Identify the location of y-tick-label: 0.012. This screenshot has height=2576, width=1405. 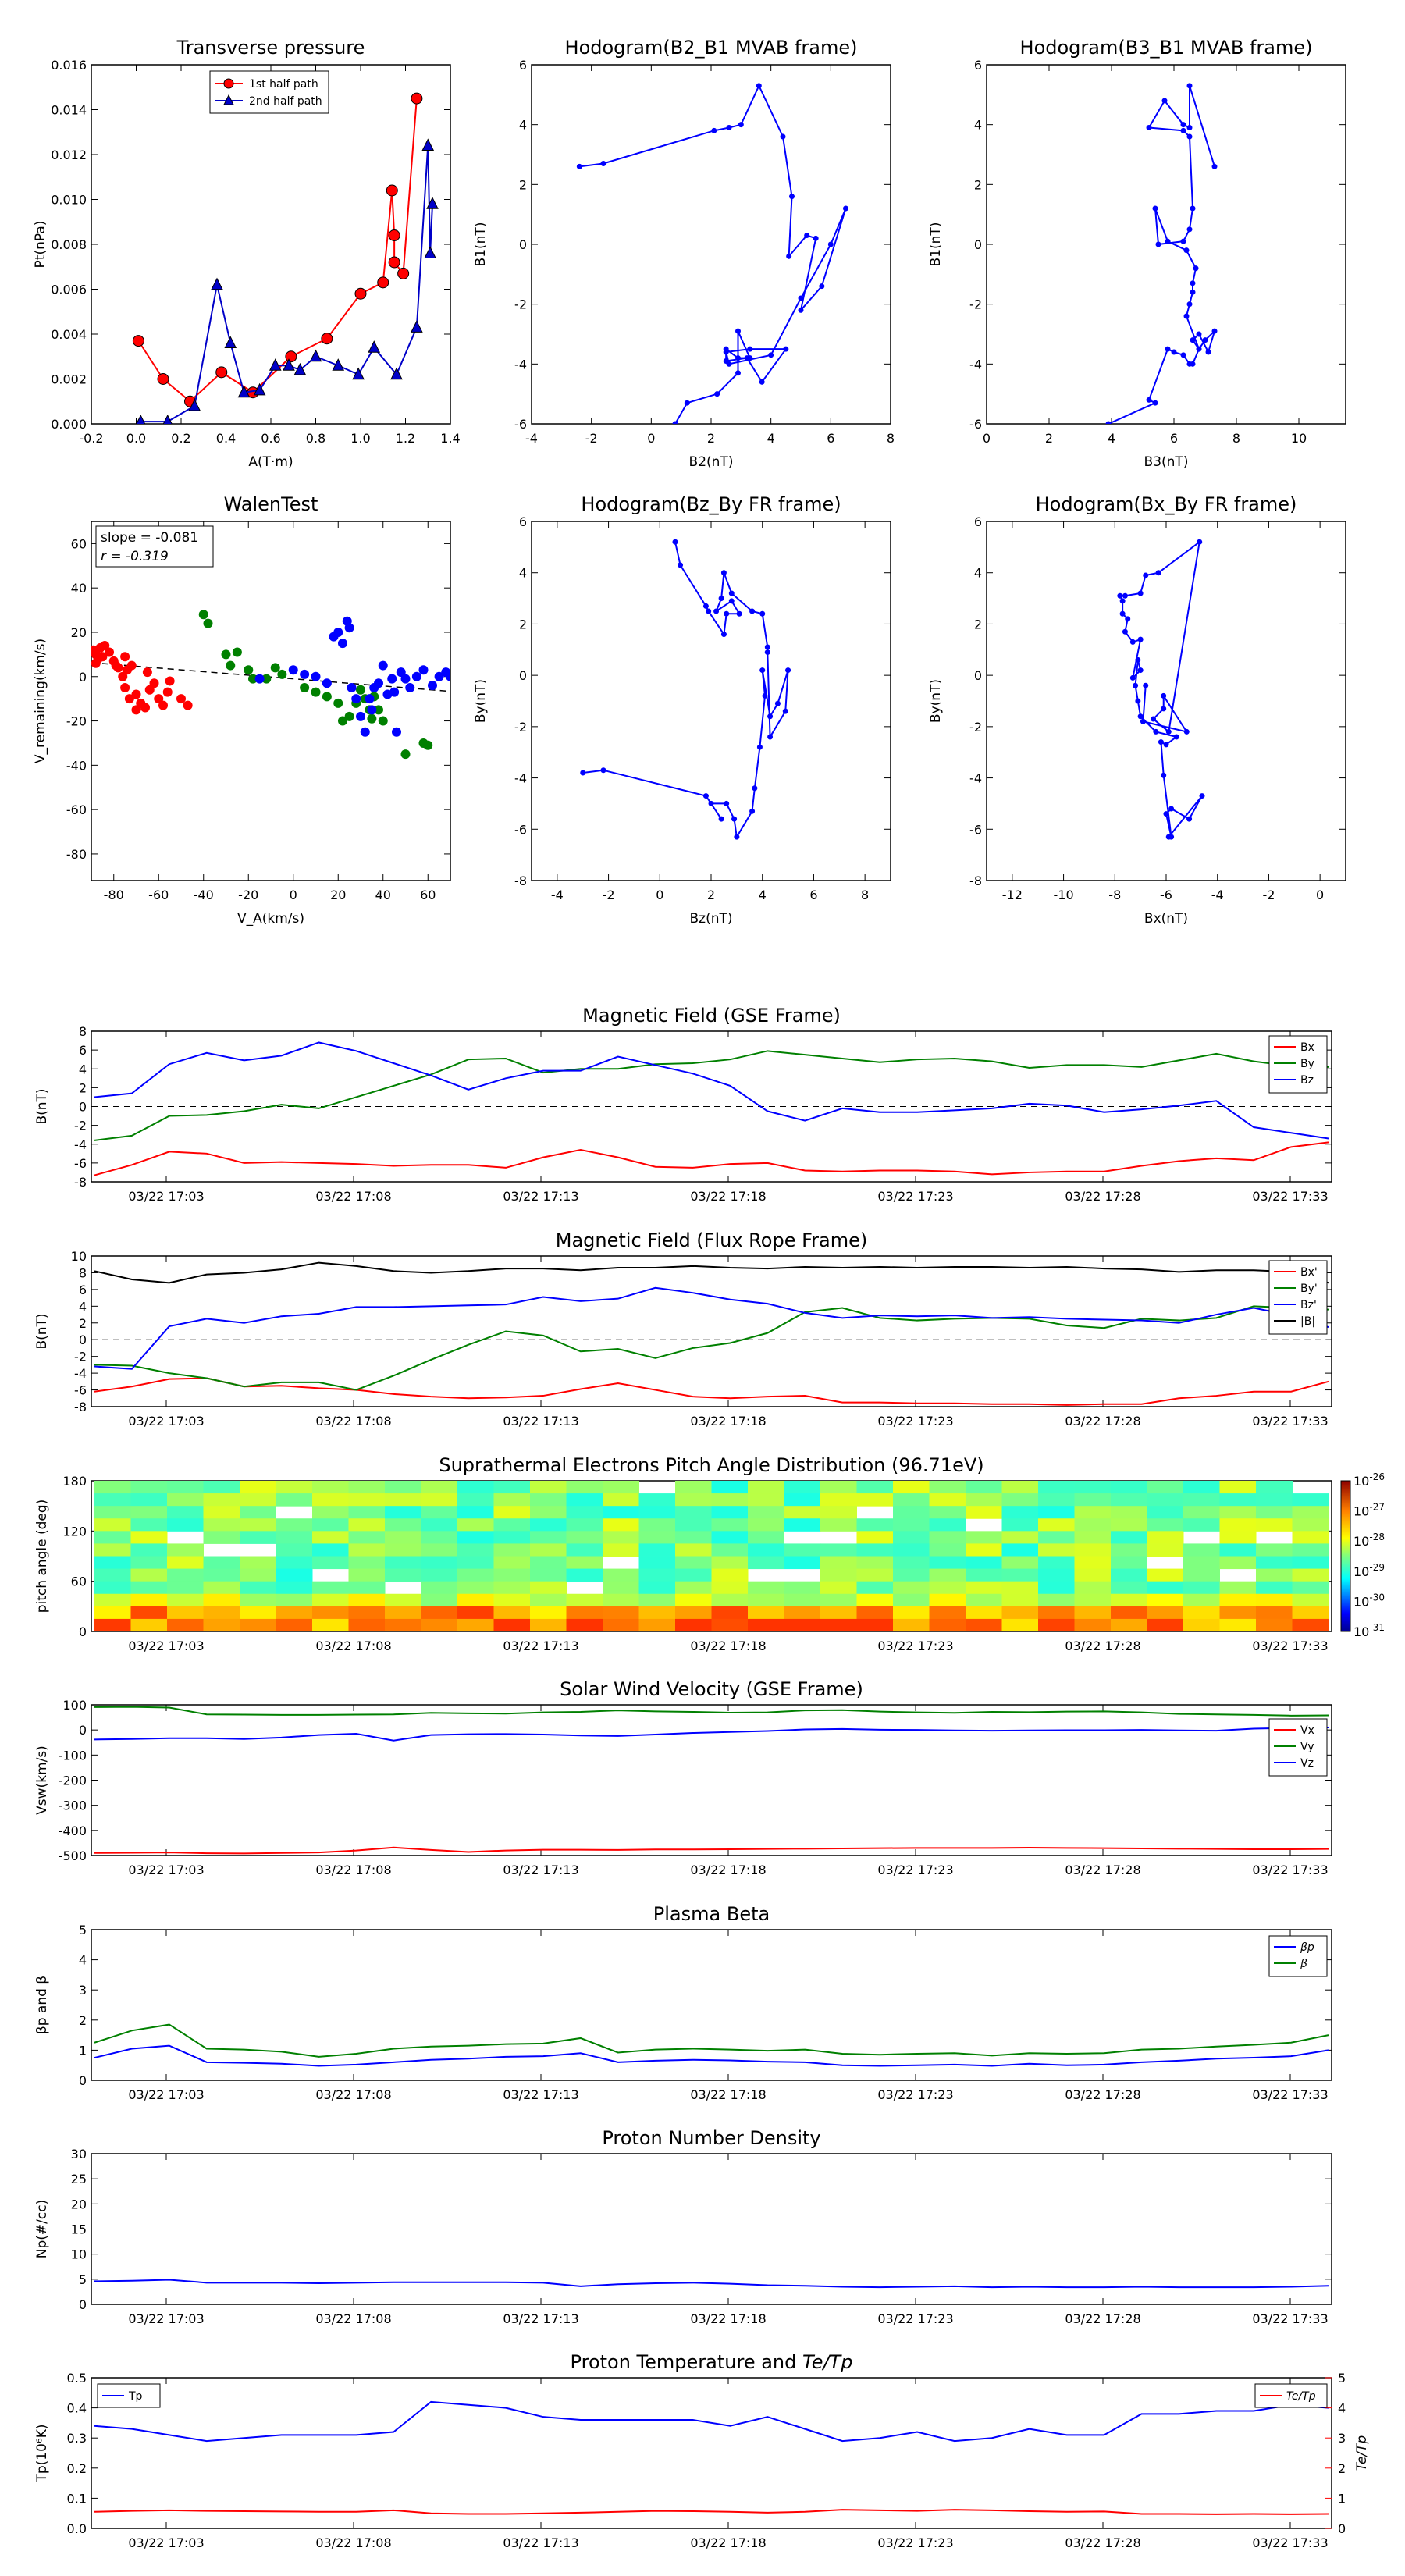
(69, 155).